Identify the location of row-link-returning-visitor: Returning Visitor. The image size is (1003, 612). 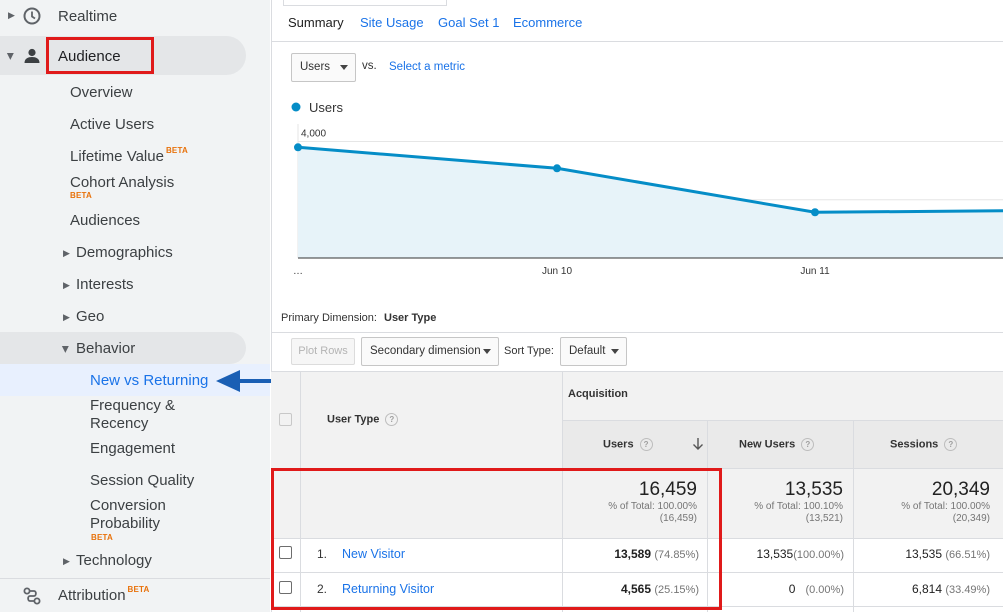
(388, 589).